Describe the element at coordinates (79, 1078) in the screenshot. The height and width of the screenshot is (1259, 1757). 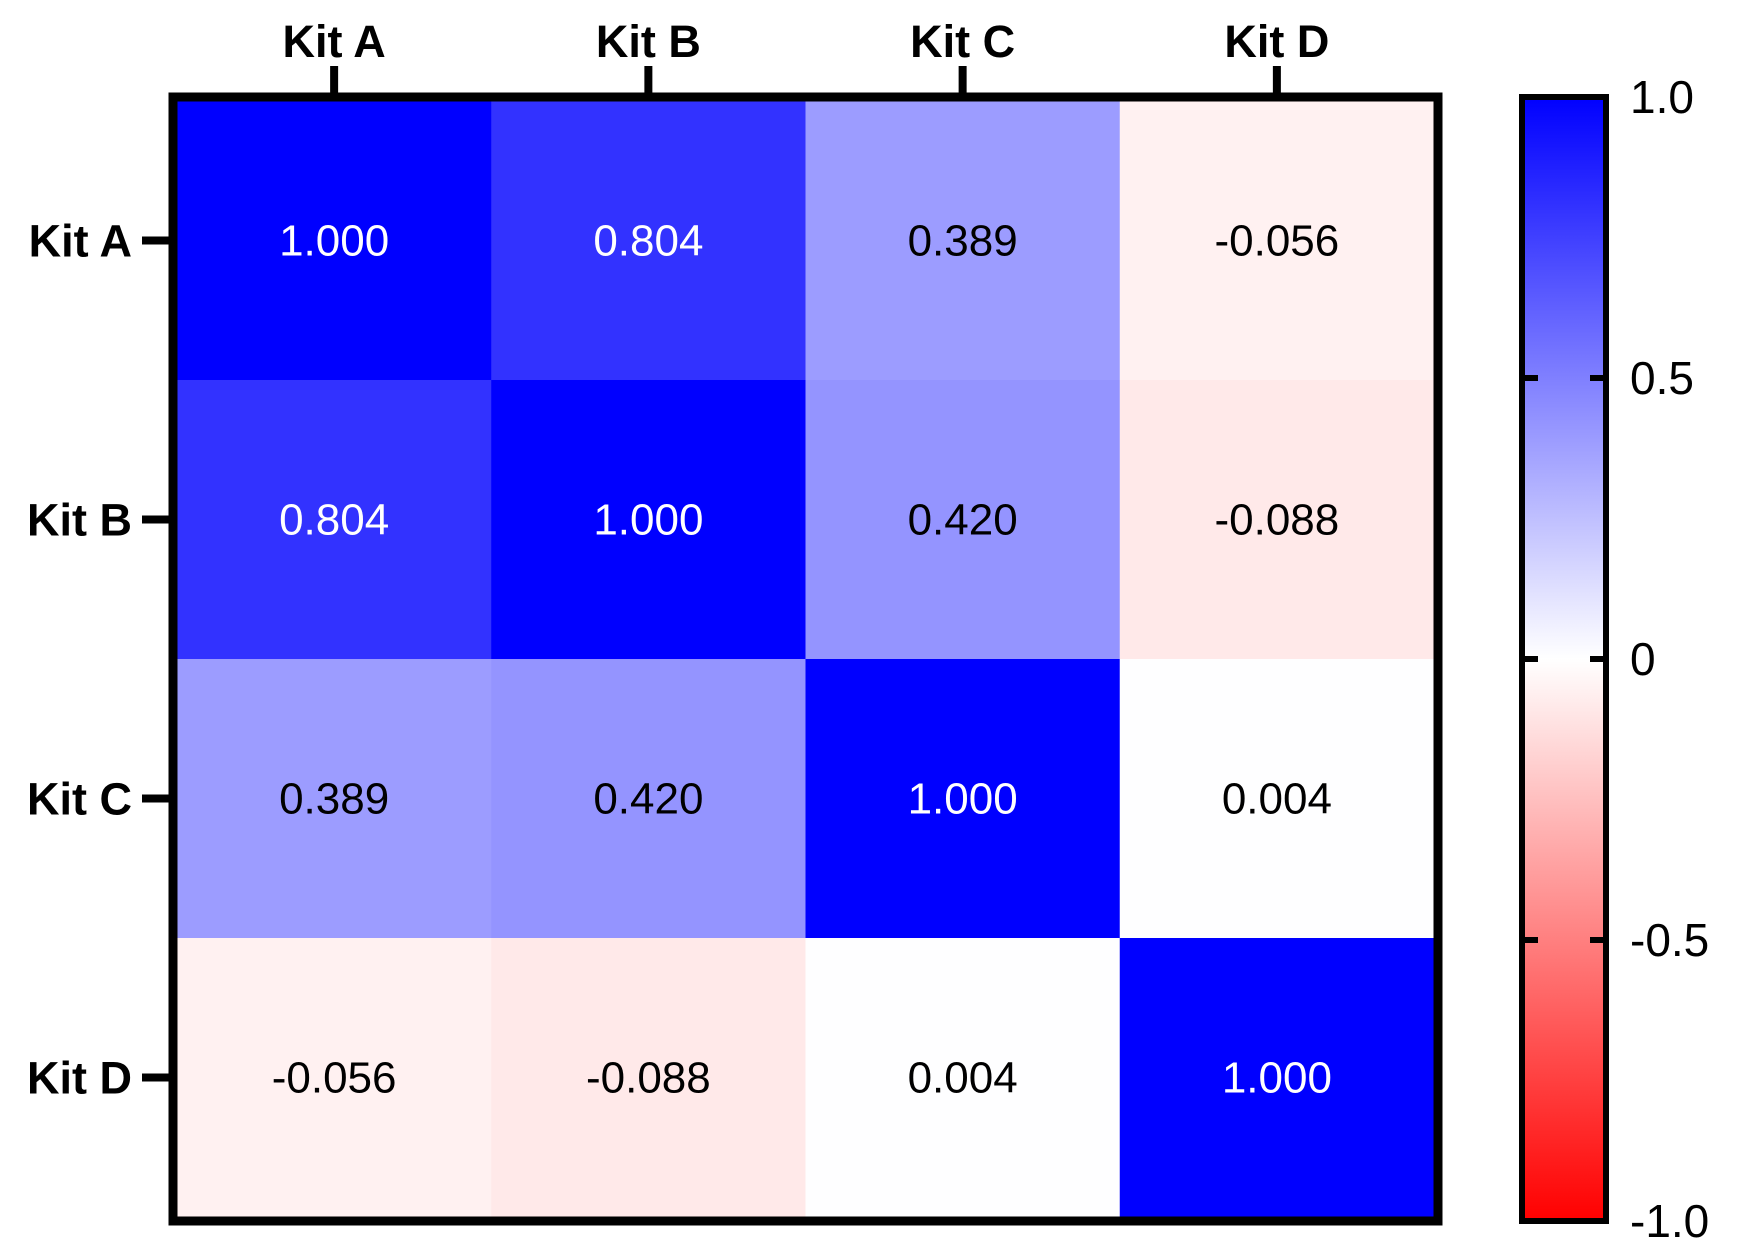
I see `y-tick-label: Kit D` at that location.